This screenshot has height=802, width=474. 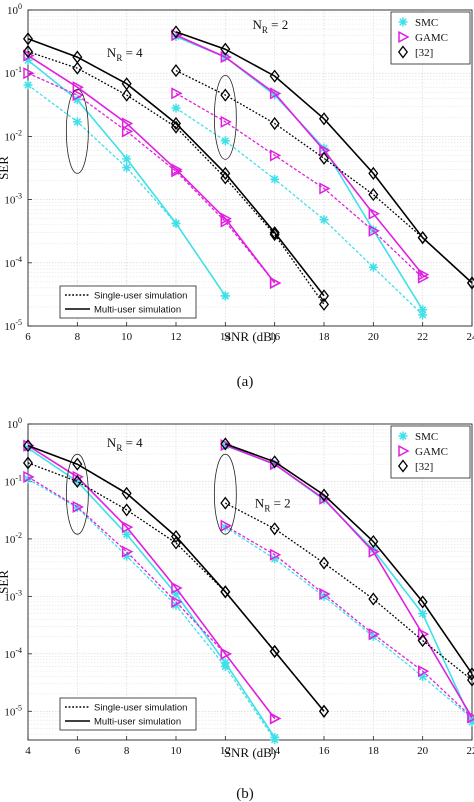 I want to click on x-tick-label: 20, so click(x=423, y=751).